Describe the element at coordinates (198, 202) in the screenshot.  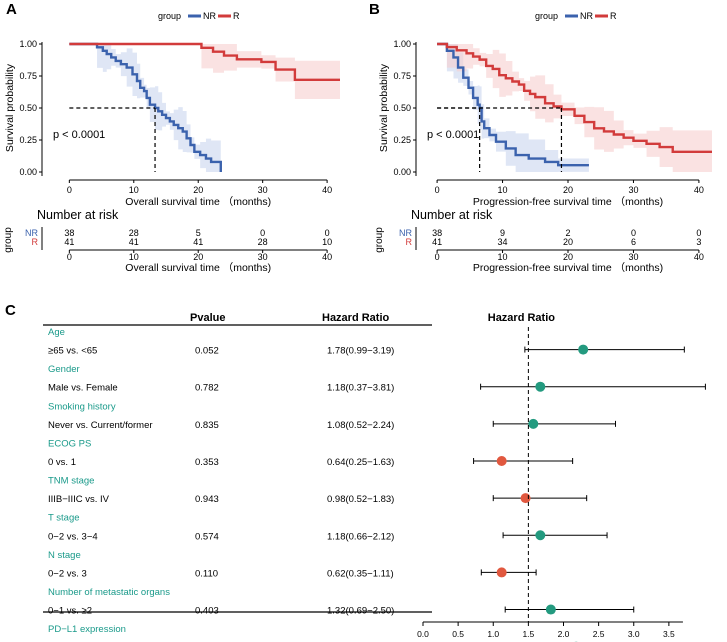
I see `x-axis-title-A: Overall survival time （months)` at that location.